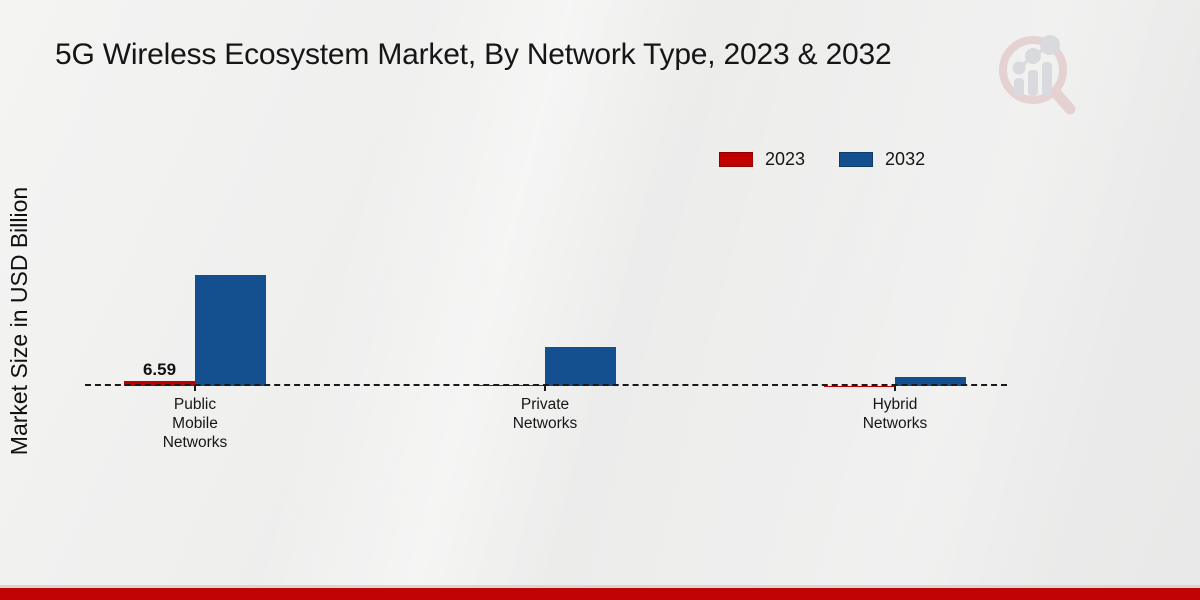 This screenshot has width=1200, height=600. What do you see at coordinates (905, 159) in the screenshot?
I see `legend-label: 2032` at bounding box center [905, 159].